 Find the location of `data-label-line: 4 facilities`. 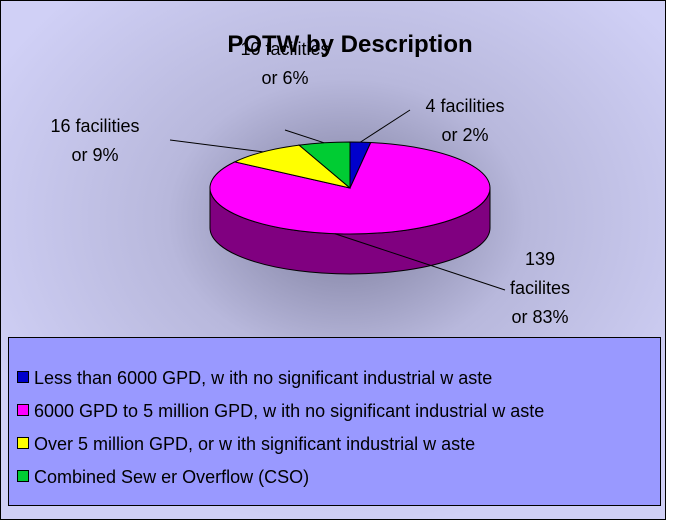

data-label-line: 4 facilities is located at coordinates (464, 106).